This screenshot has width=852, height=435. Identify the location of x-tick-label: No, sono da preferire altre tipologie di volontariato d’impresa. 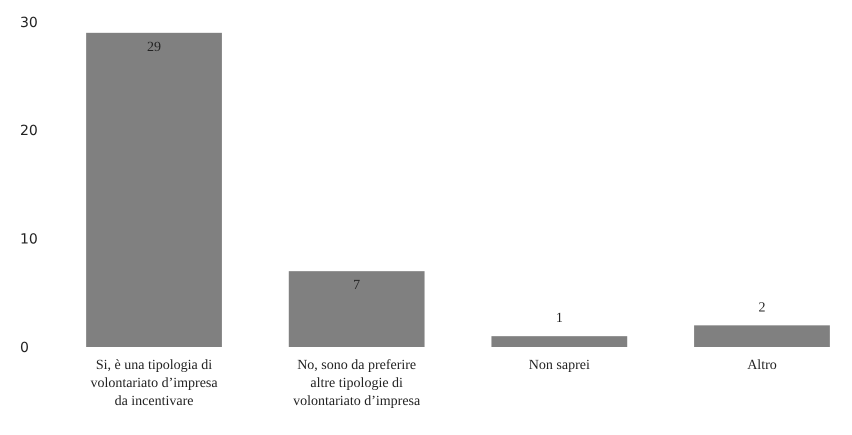
(357, 383).